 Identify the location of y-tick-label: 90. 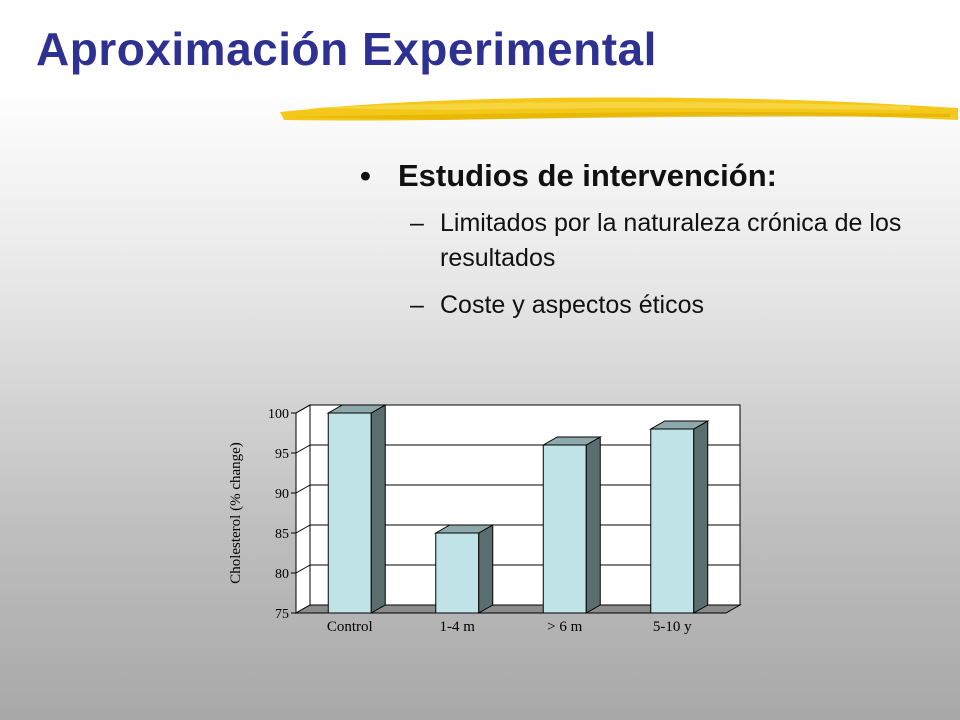
(282, 494).